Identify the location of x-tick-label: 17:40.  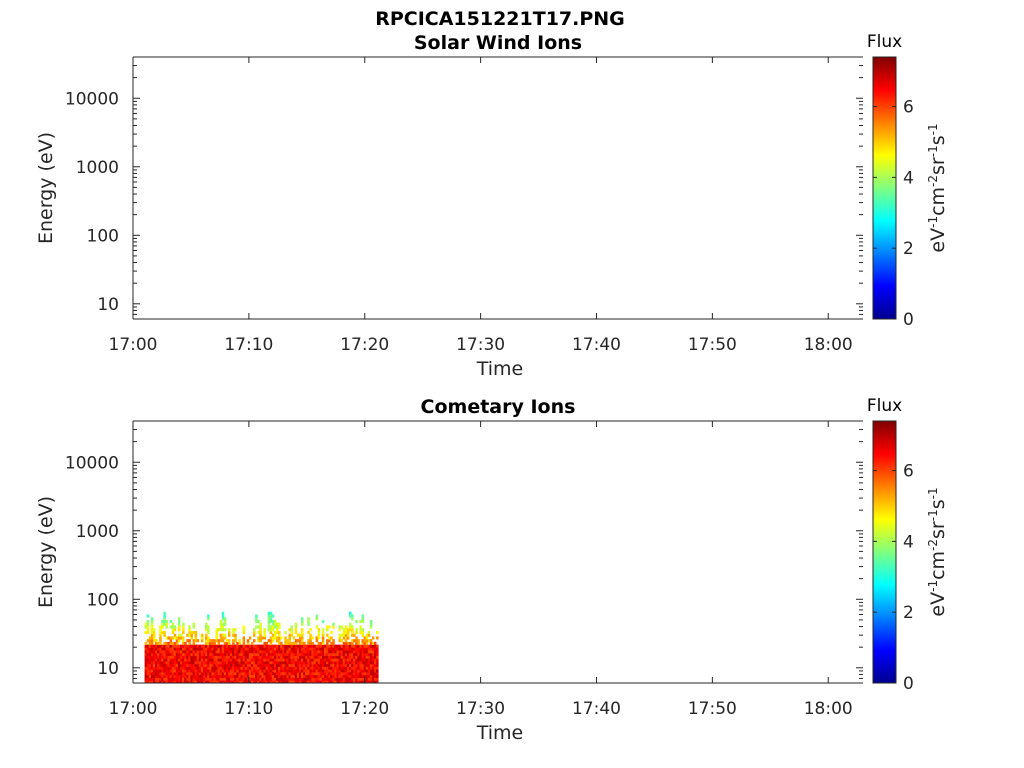
(596, 345).